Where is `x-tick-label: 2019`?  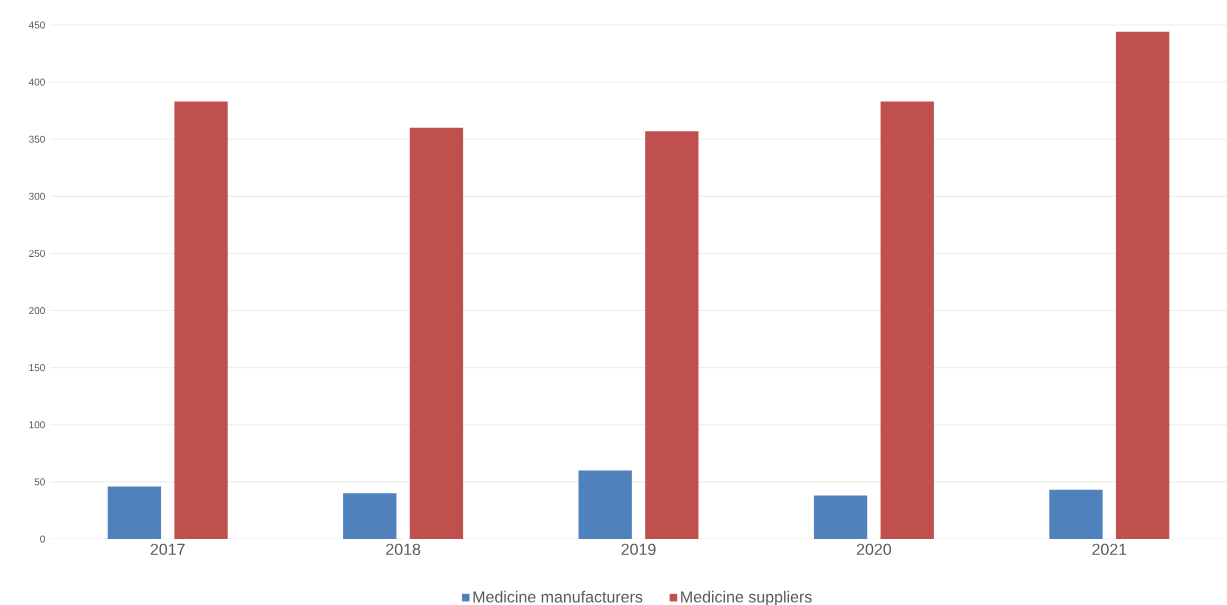 x-tick-label: 2019 is located at coordinates (638, 549).